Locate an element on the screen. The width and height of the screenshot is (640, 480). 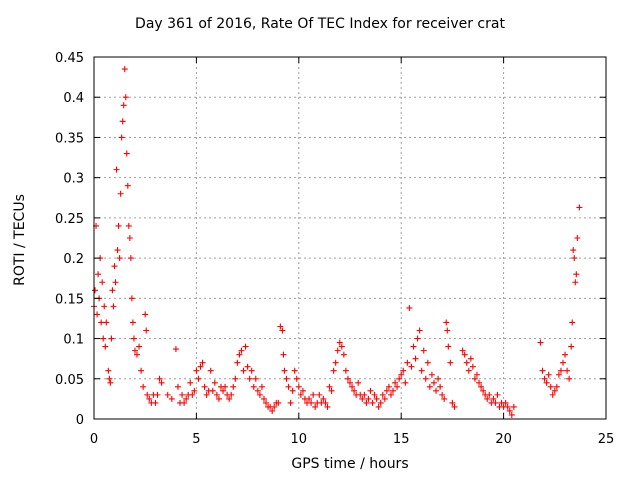
y-tick-label: 0.4 is located at coordinates (73, 98).